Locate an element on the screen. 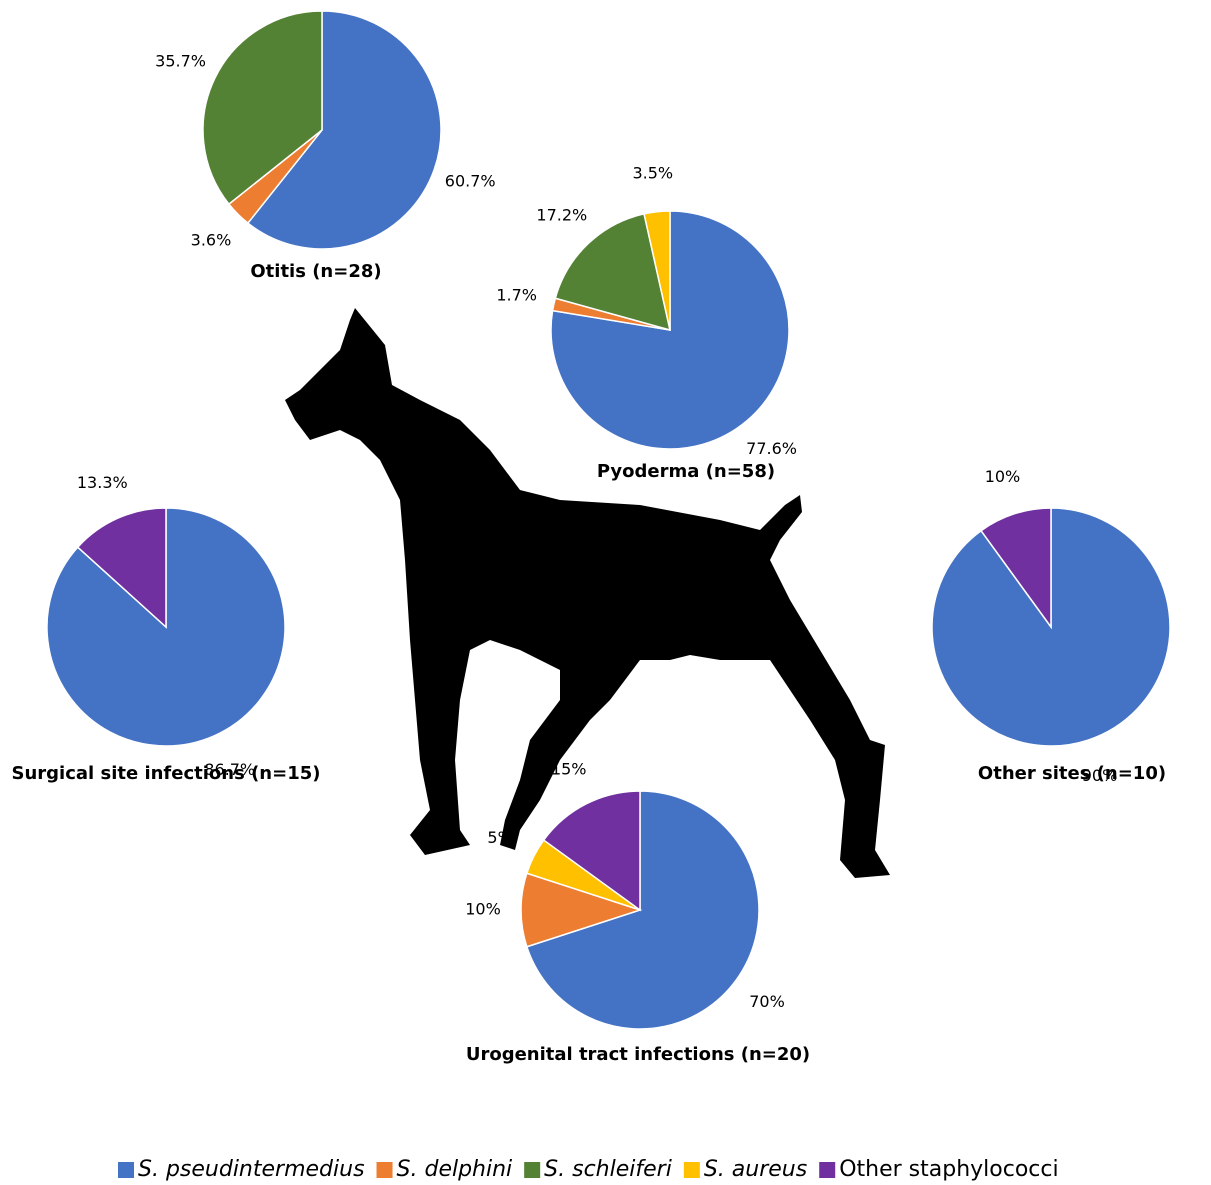 The width and height of the screenshot is (1211, 1185). slice-label: 15% is located at coordinates (569, 769).